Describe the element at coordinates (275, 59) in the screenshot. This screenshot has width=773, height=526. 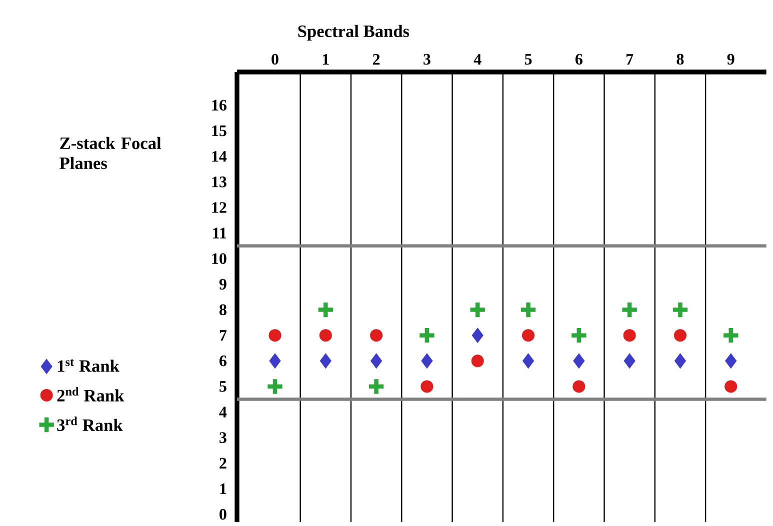
I see `x-tick-label: 0` at that location.